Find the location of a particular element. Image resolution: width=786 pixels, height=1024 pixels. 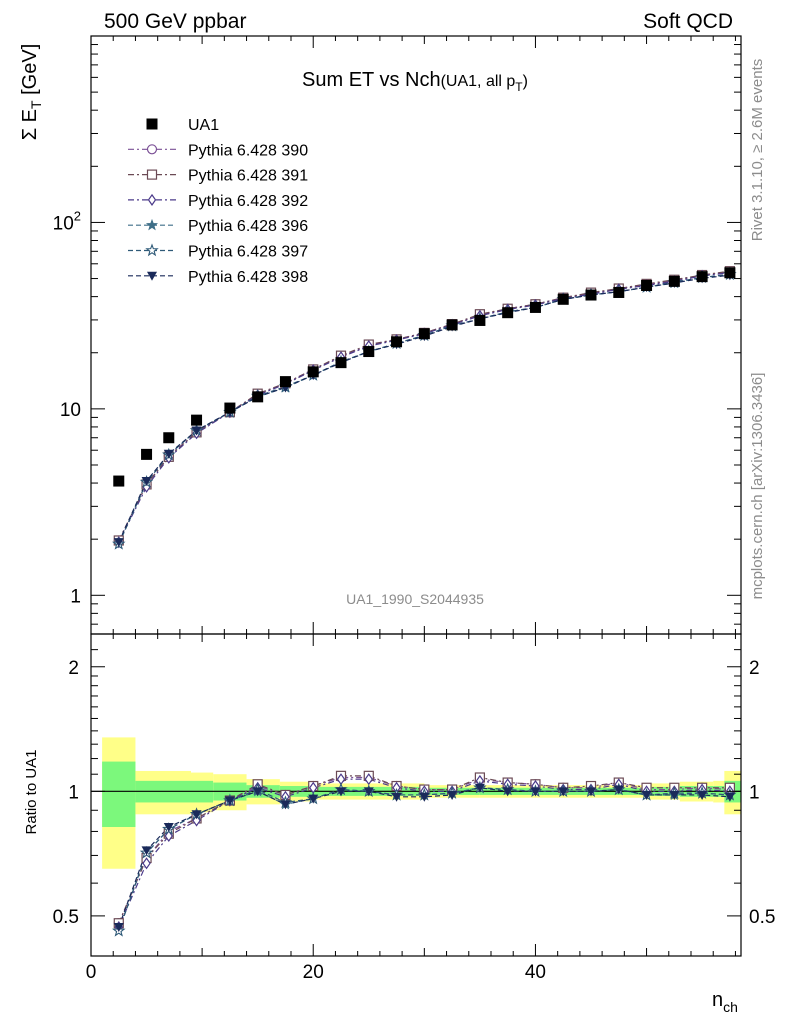

legend-label: Pythia 6.428 392 is located at coordinates (248, 201).